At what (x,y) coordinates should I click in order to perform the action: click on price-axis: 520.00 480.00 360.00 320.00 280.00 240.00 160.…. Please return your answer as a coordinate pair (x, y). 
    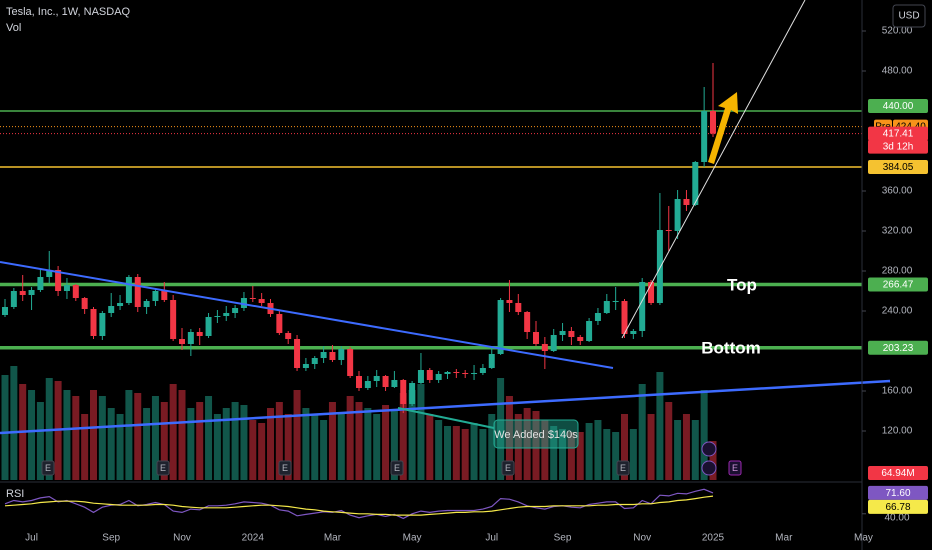
    Looking at the image, I should click on (895, 274).